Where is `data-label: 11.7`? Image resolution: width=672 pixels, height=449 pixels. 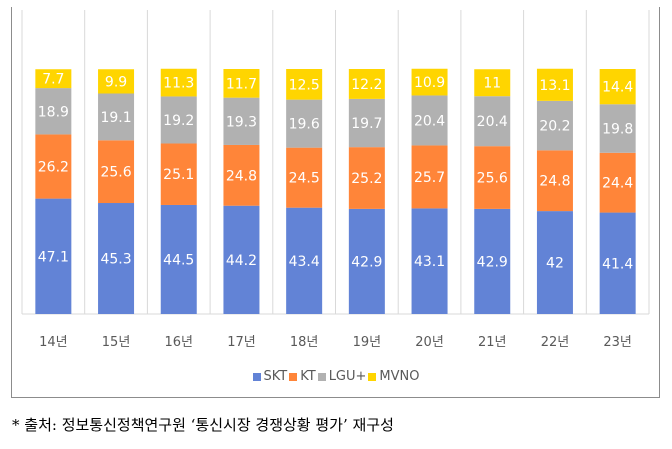 data-label: 11.7 is located at coordinates (241, 84).